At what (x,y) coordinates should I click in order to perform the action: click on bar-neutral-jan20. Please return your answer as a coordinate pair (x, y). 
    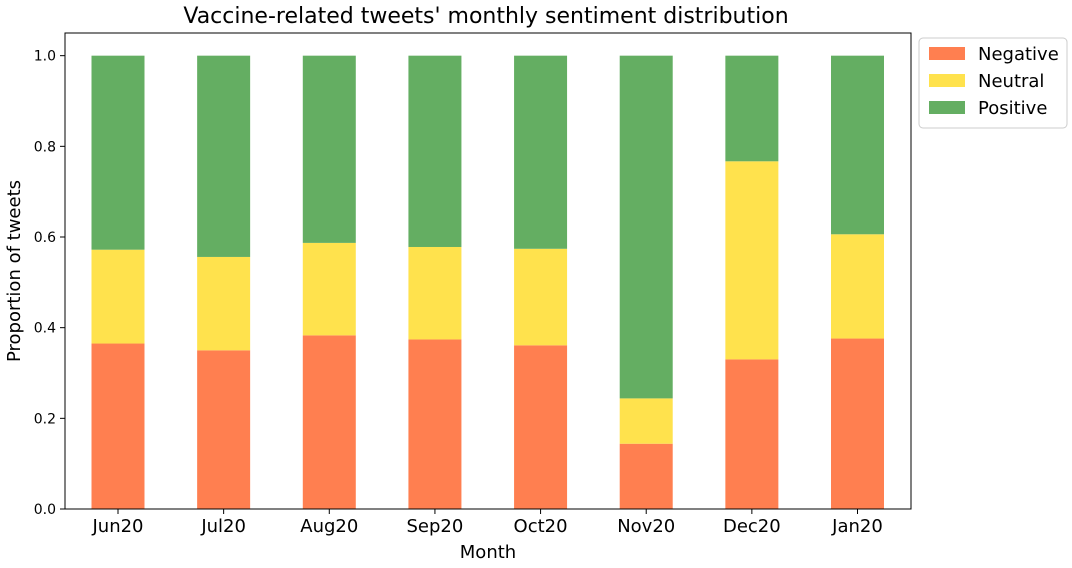
    Looking at the image, I should click on (857, 286).